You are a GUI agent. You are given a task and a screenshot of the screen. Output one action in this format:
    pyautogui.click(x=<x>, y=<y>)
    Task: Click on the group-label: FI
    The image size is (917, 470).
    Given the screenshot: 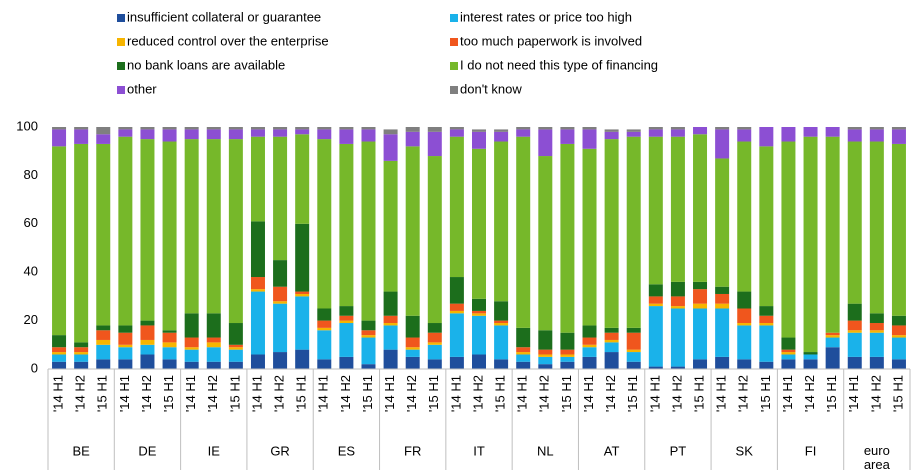 What is the action you would take?
    pyautogui.click(x=811, y=450)
    